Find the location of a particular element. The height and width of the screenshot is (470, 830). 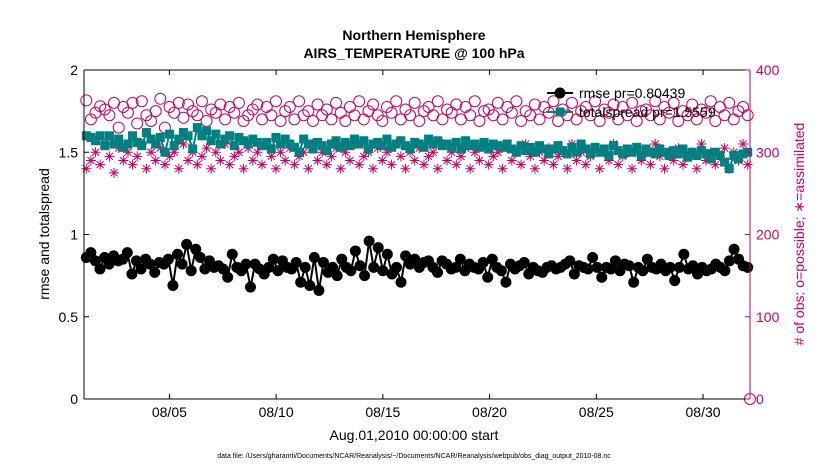

y-tick-label-right: 0 is located at coordinates (760, 399).